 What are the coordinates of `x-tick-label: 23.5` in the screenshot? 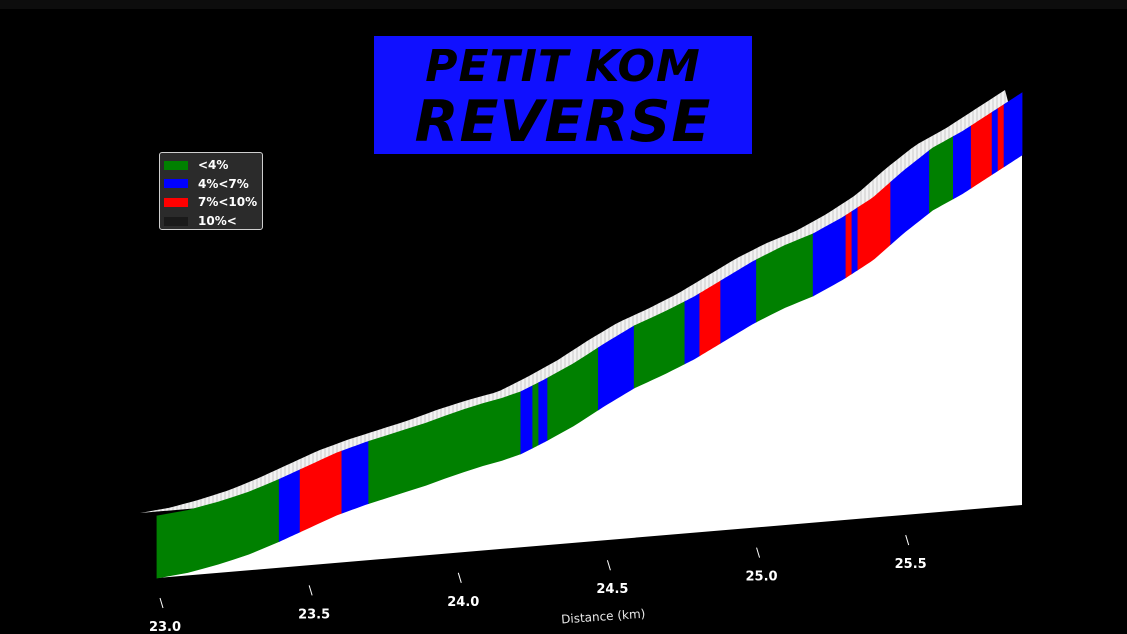 It's located at (314, 614).